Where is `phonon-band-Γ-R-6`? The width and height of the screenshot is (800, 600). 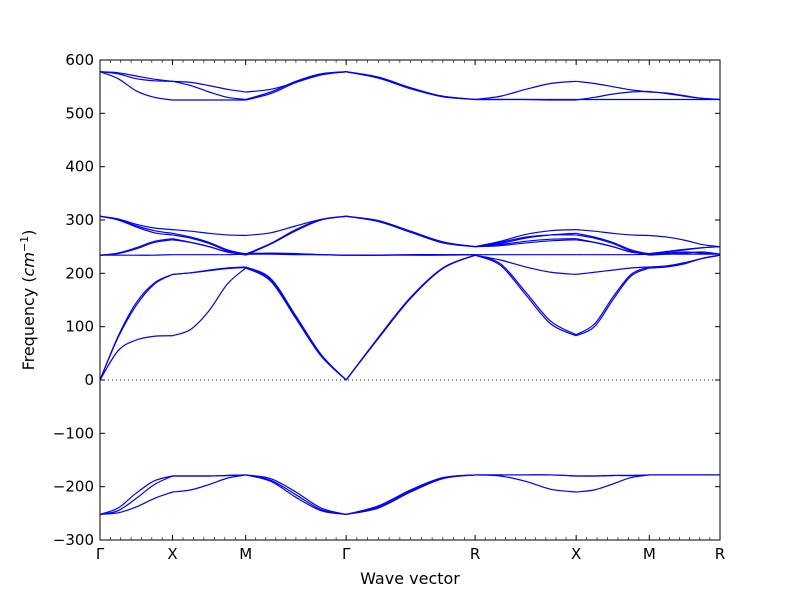 phonon-band-Γ-R-6 is located at coordinates (410, 317).